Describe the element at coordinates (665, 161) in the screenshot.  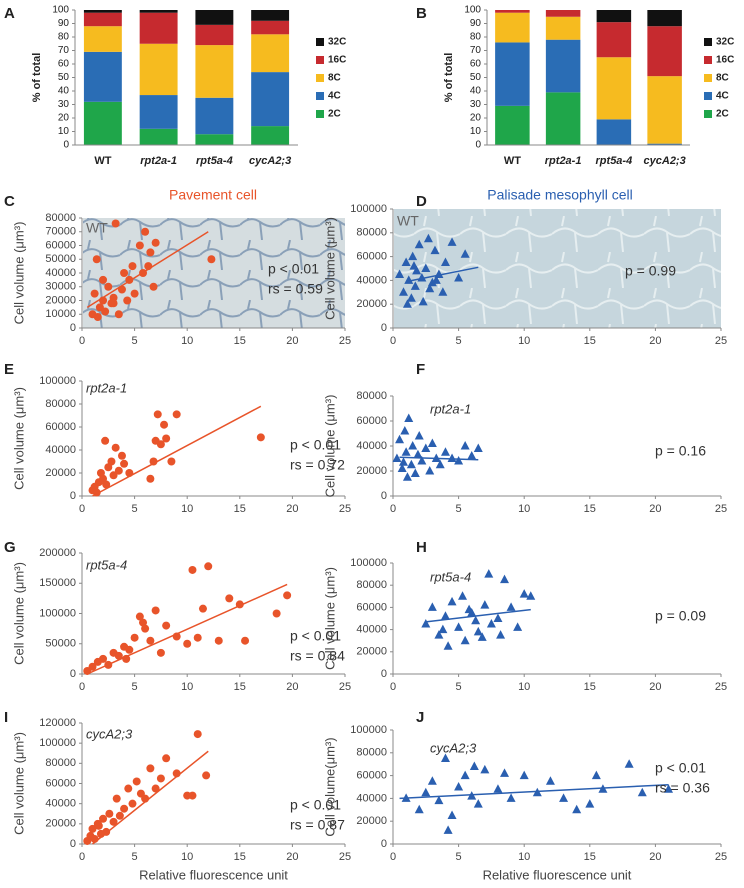
I see `x-tick-label: cycA2;3` at that location.